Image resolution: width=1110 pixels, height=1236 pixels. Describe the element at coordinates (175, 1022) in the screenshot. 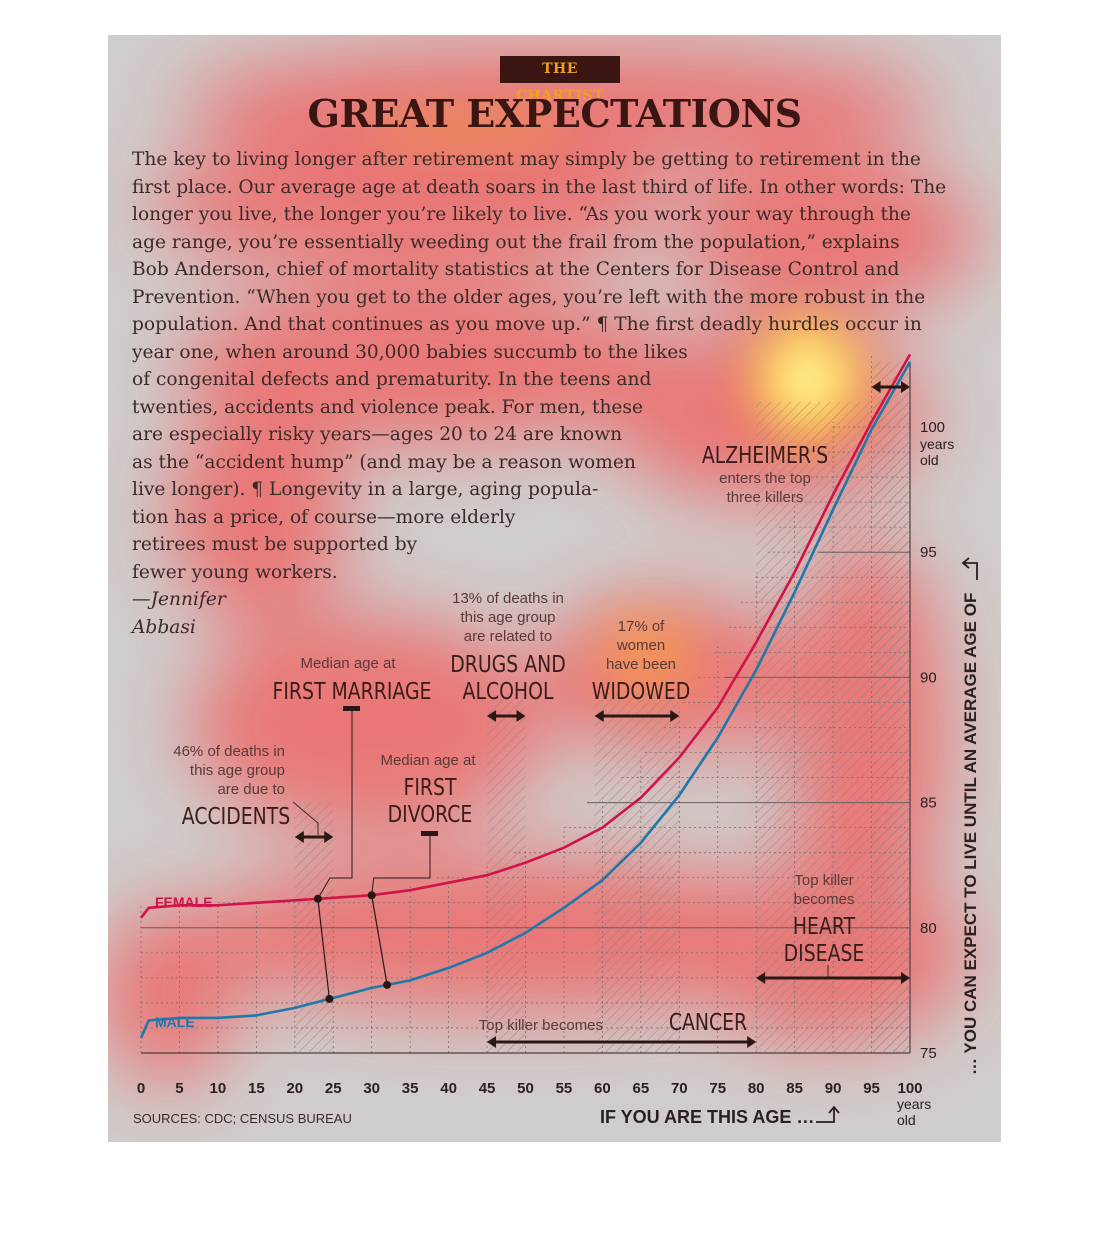

I see `series-label-male: MALE` at that location.